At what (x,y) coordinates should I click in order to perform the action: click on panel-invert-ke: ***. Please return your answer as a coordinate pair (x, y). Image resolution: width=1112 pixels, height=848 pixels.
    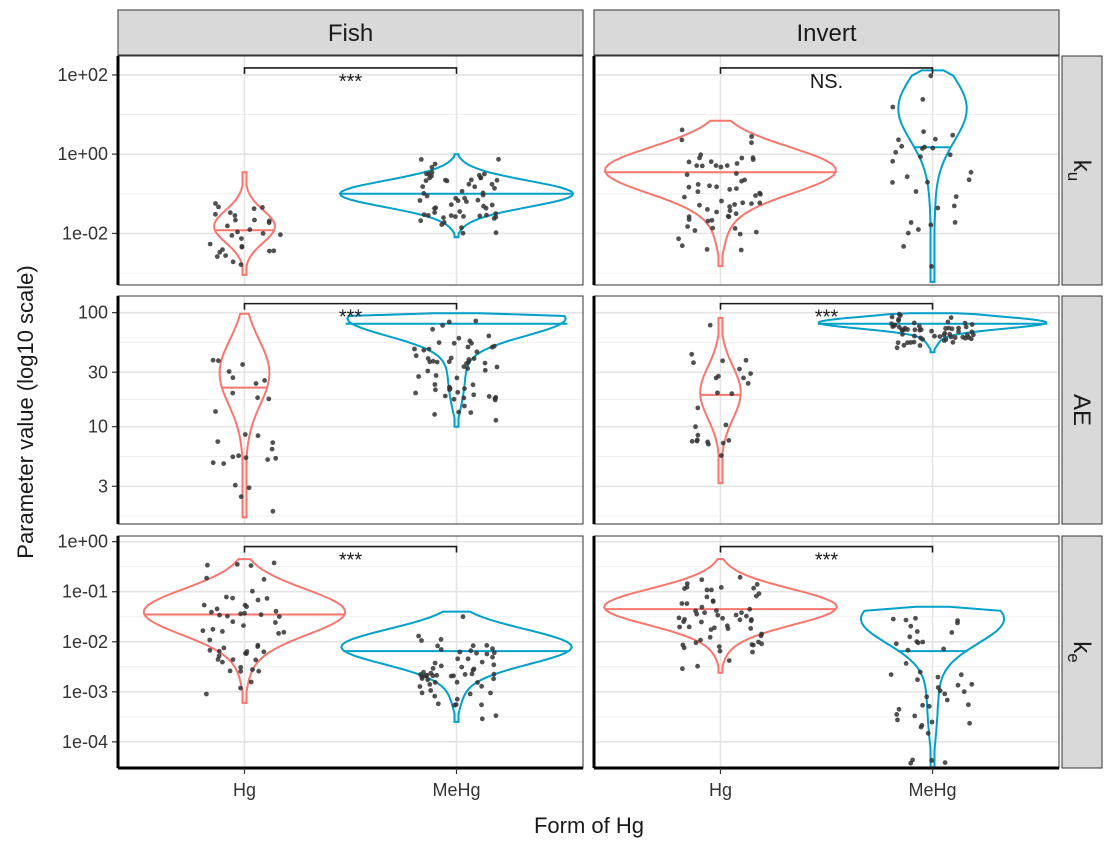
    Looking at the image, I should click on (826, 652).